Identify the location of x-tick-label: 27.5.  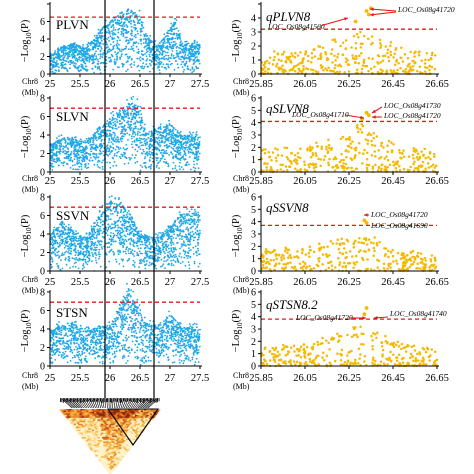
(200, 282).